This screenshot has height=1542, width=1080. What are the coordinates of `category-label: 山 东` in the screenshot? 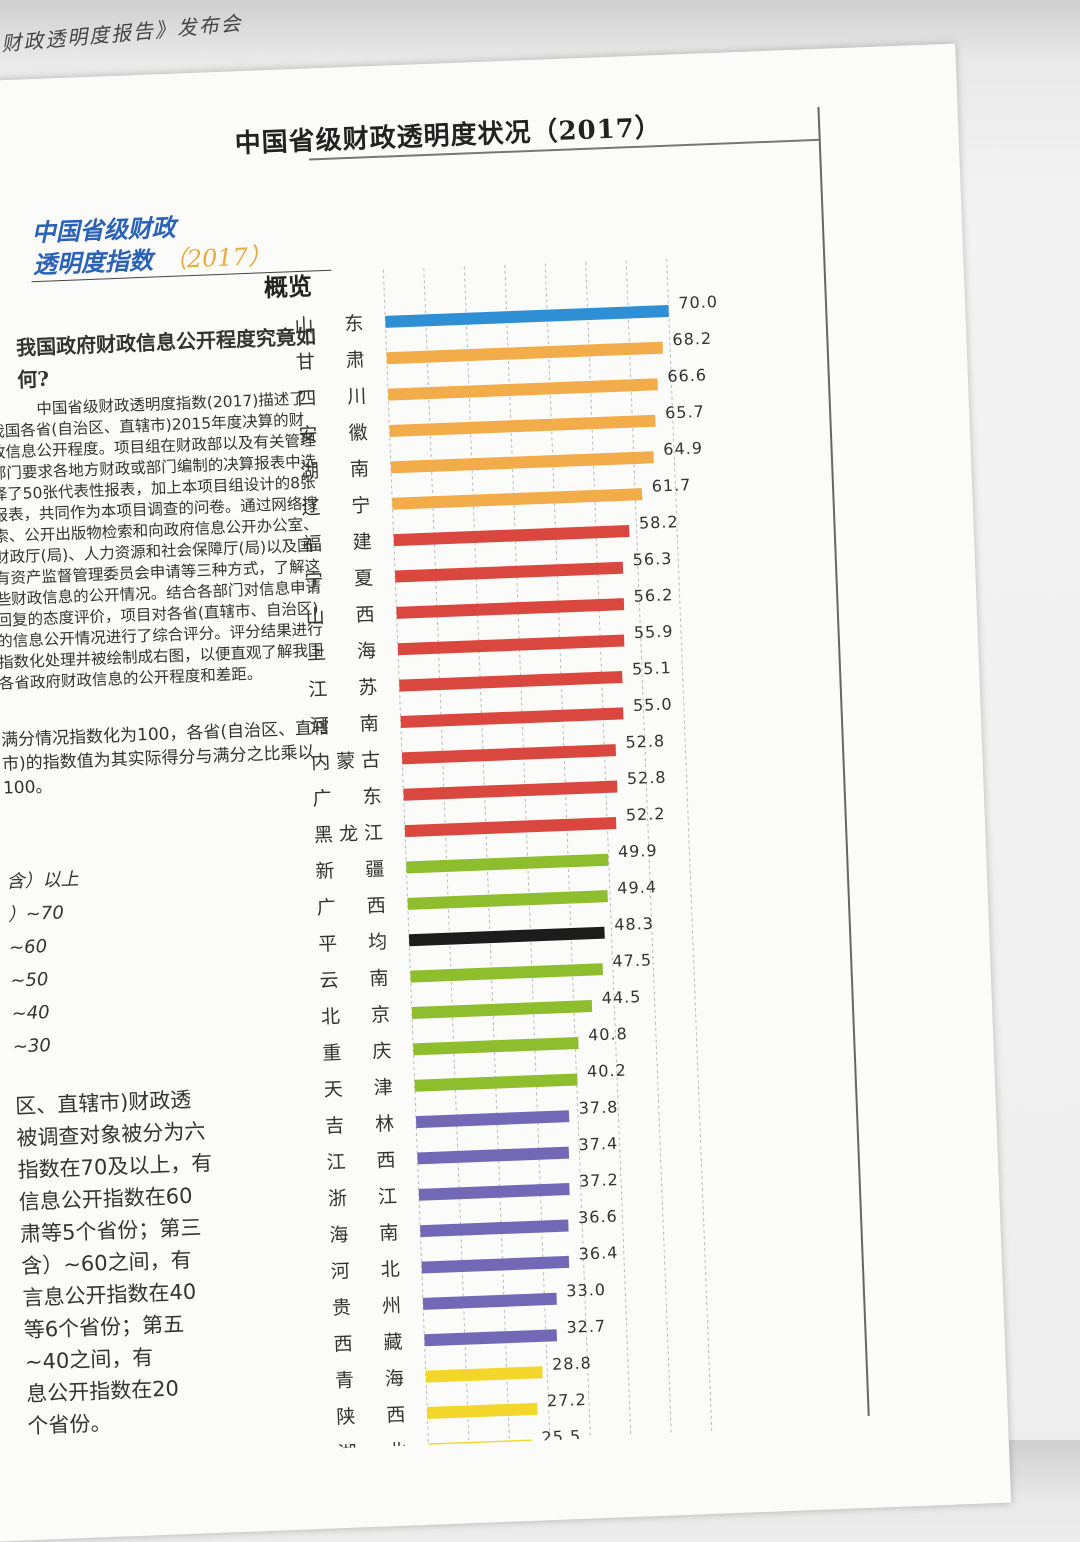 It's located at (332, 324).